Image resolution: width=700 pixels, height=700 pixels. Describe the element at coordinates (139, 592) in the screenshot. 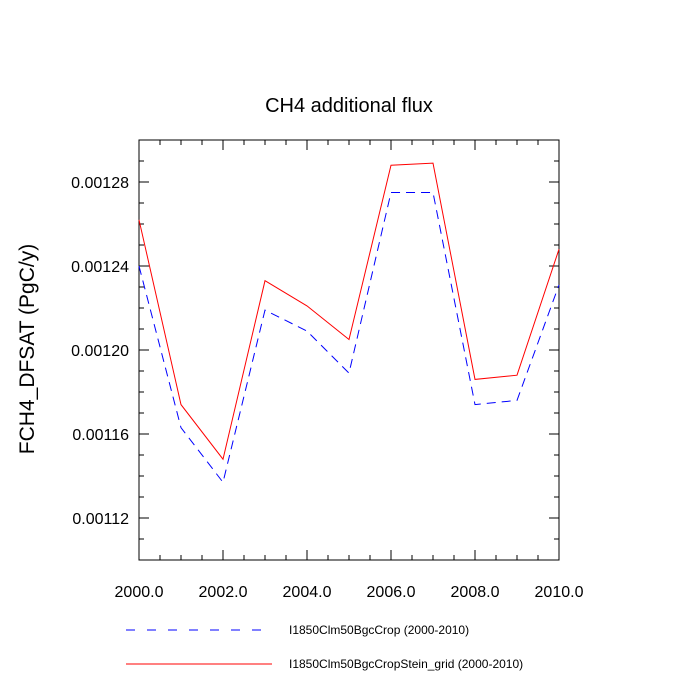

I see `x-tick-label: 2000.0` at that location.